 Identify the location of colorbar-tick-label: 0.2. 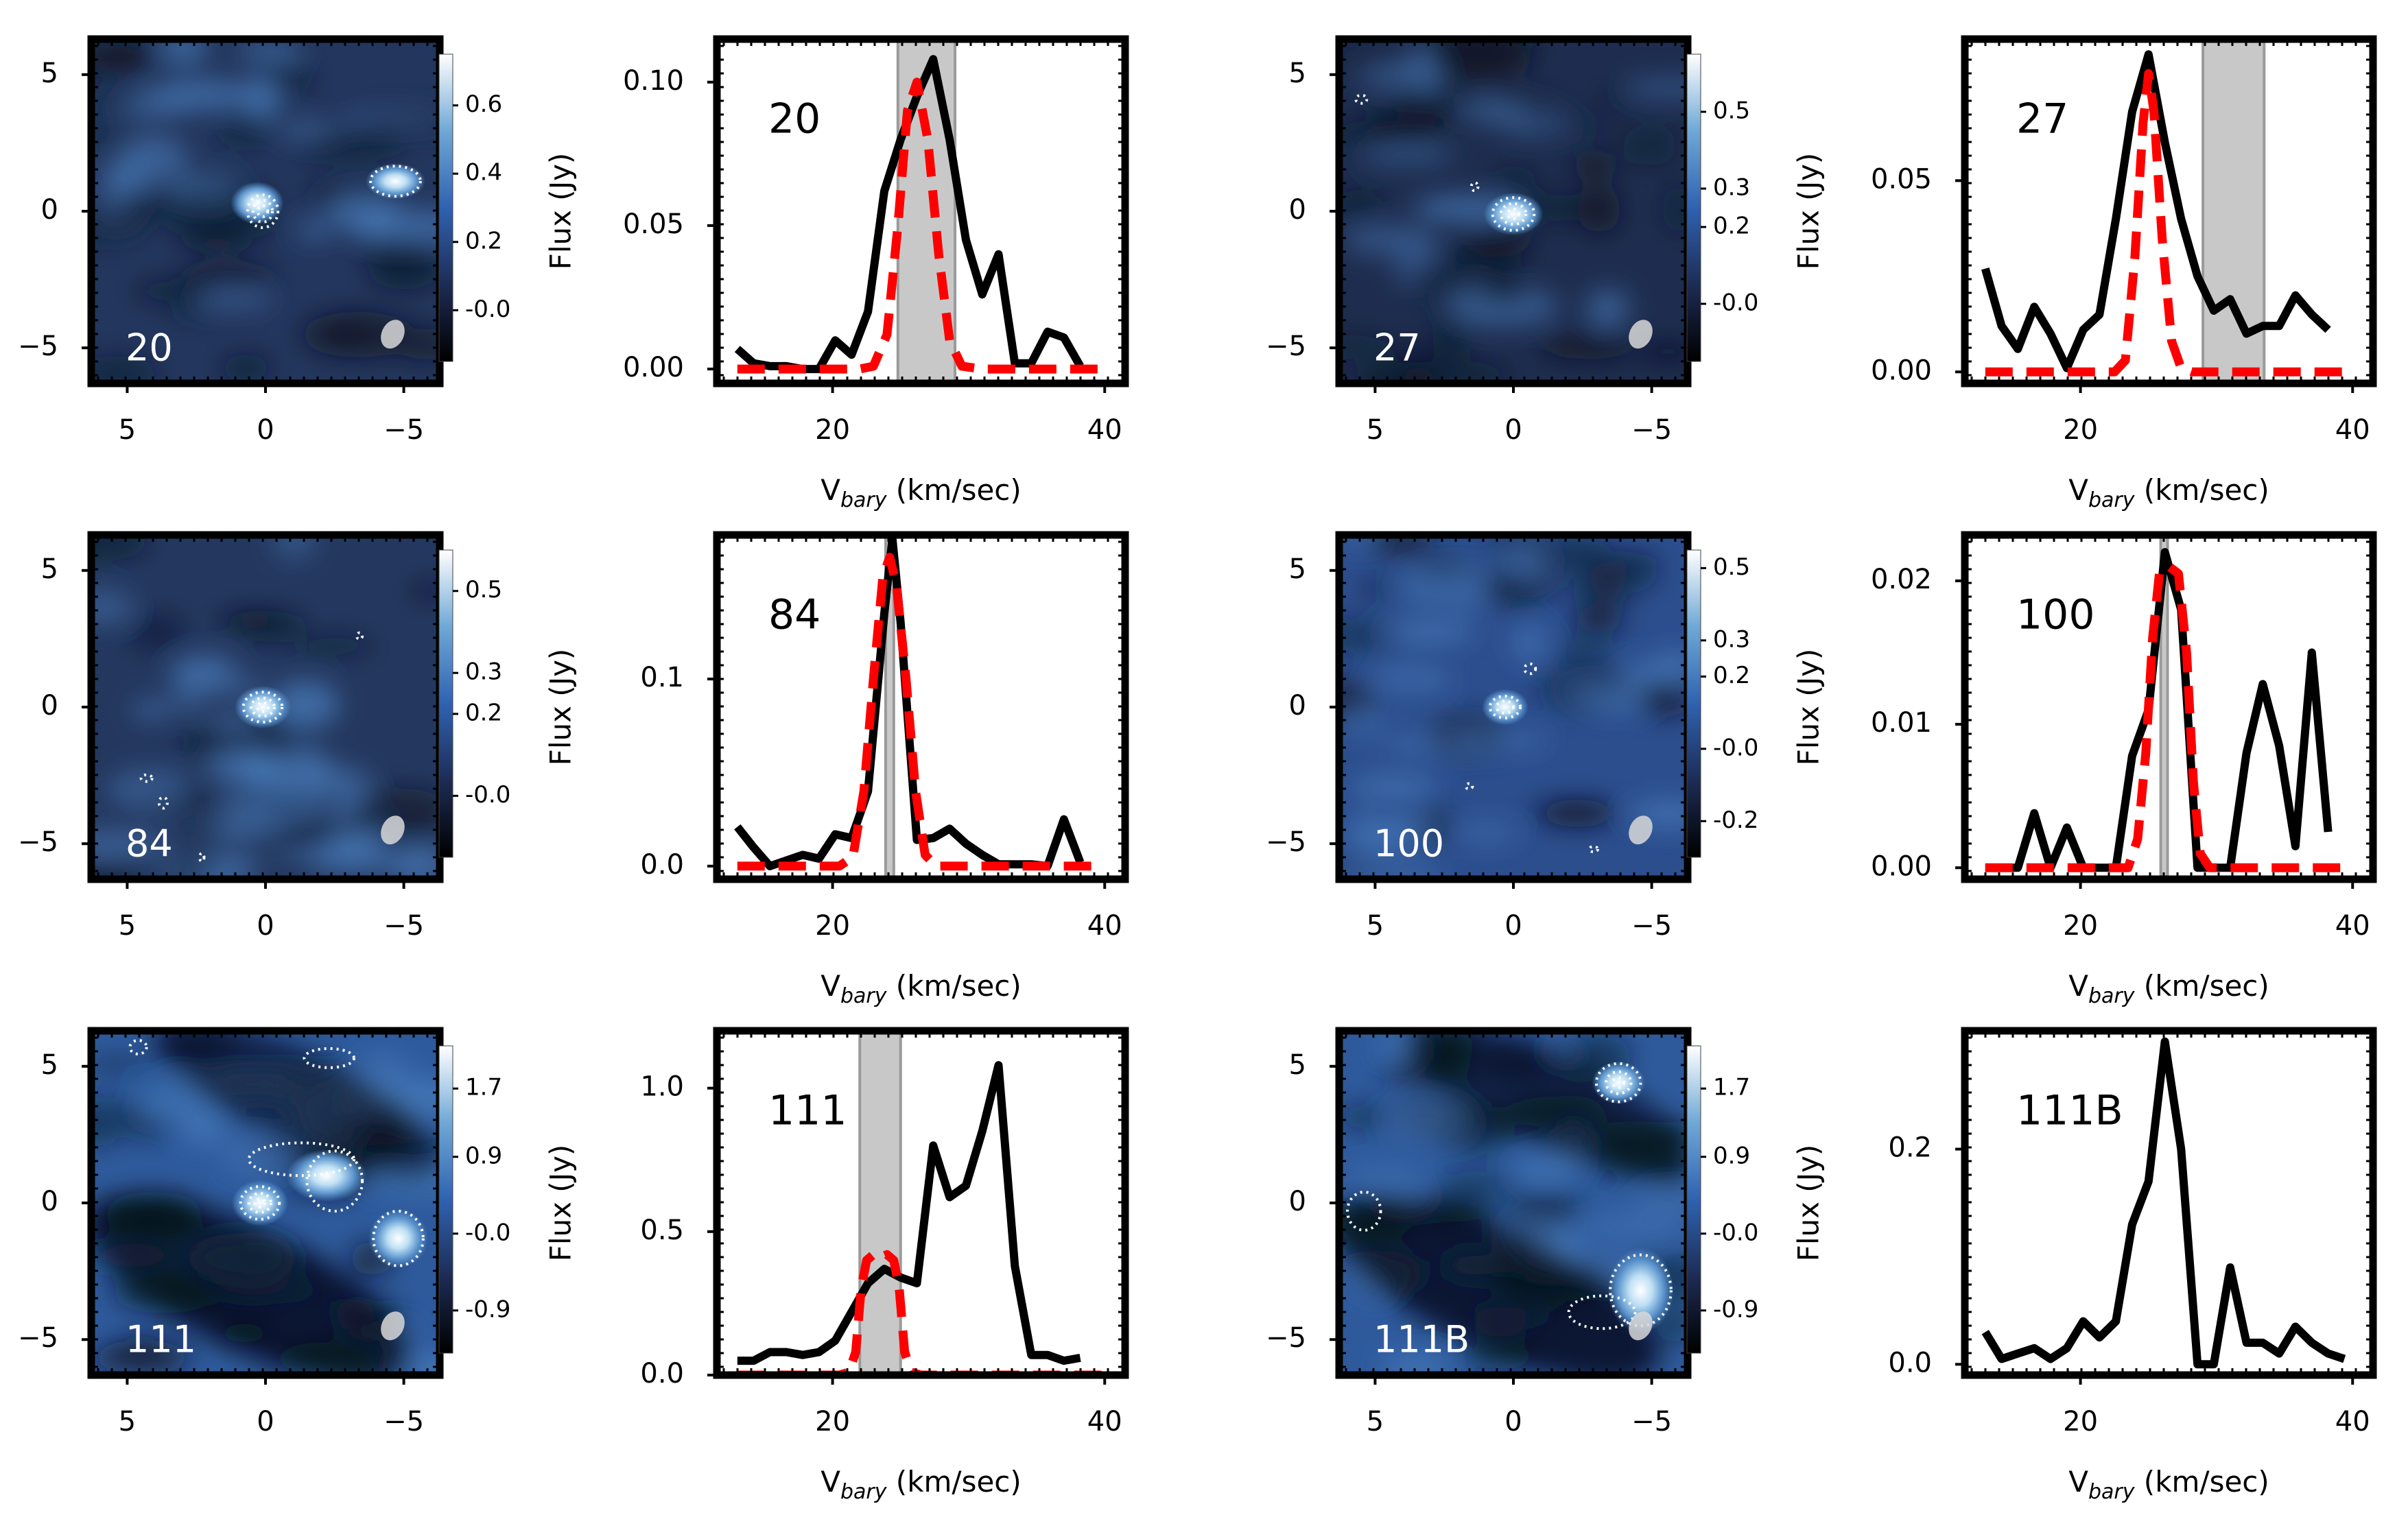
(484, 712).